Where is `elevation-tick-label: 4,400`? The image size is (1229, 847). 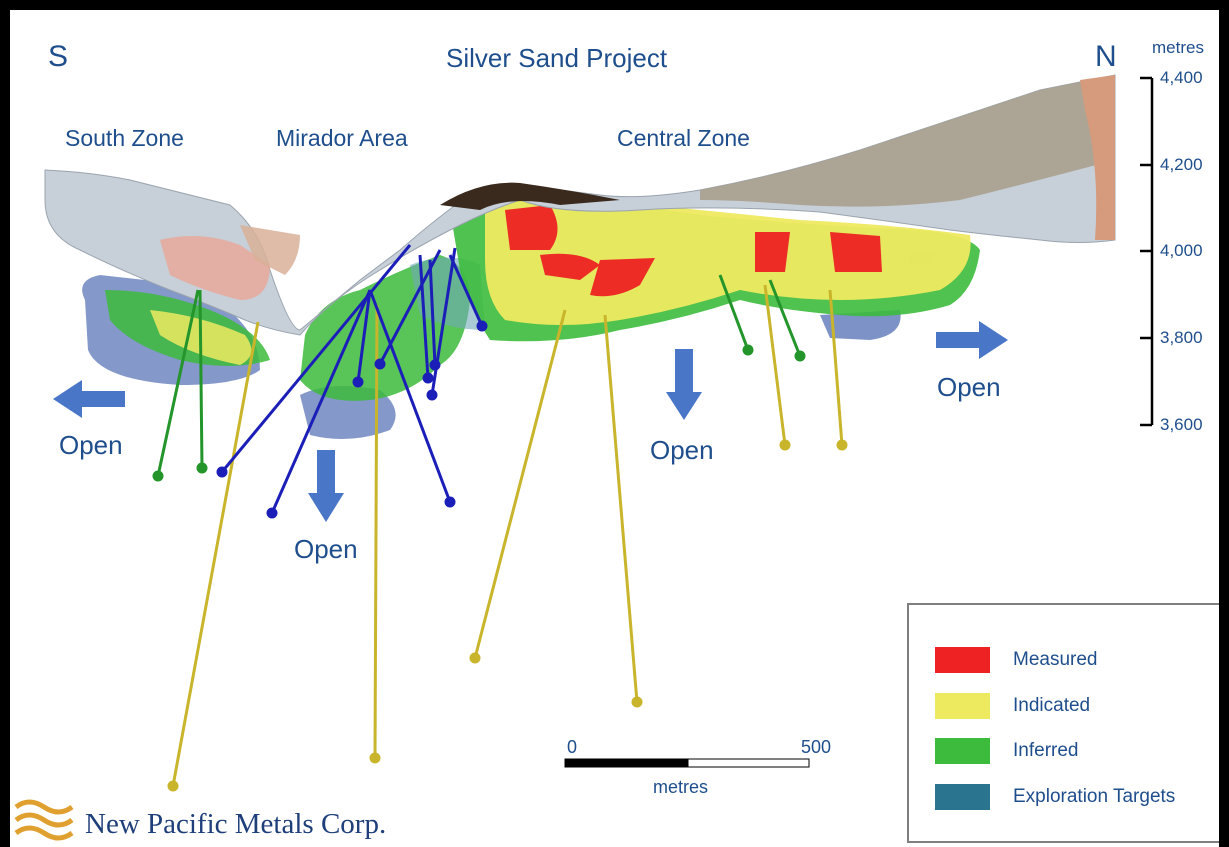 elevation-tick-label: 4,400 is located at coordinates (1181, 77).